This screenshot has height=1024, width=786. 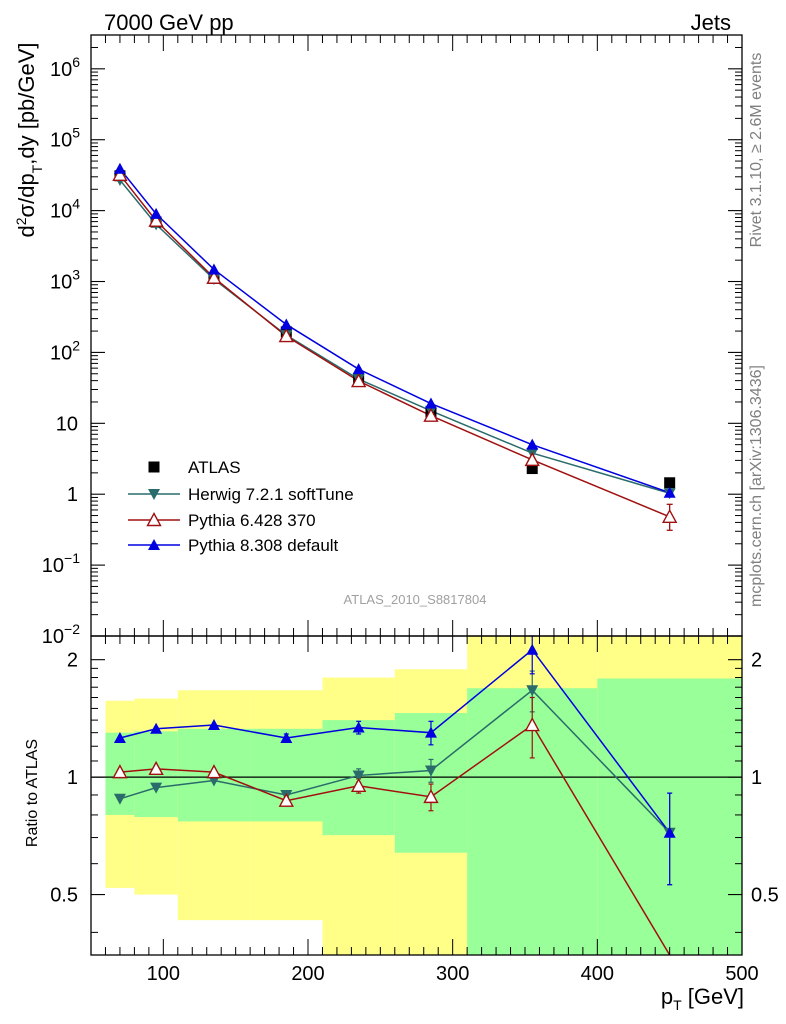 What do you see at coordinates (29, 139) in the screenshot?
I see `main-y-axis-label: d2σ/dpT,dy [pb/GeV]` at bounding box center [29, 139].